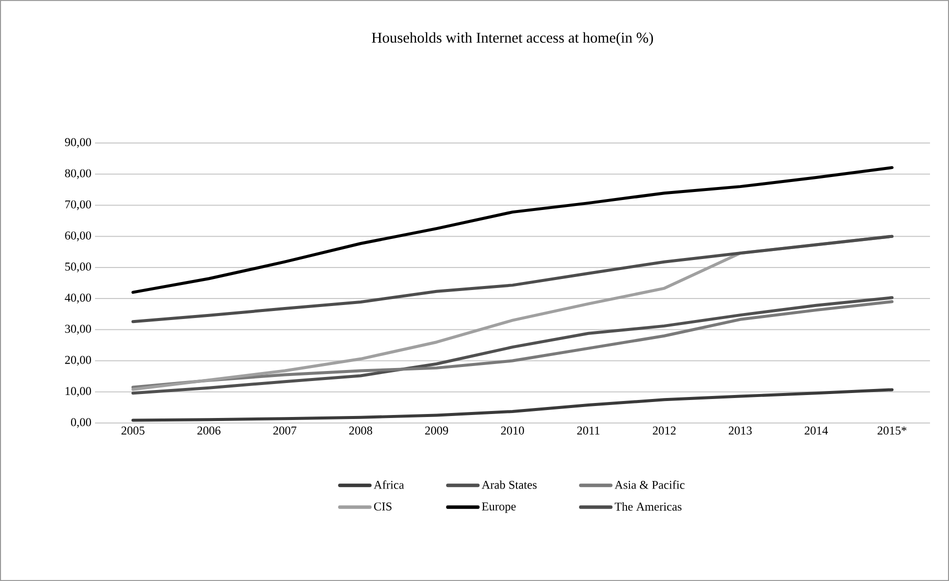 Image resolution: width=949 pixels, height=581 pixels. What do you see at coordinates (78, 299) in the screenshot?
I see `y-tick-label: 40,00` at bounding box center [78, 299].